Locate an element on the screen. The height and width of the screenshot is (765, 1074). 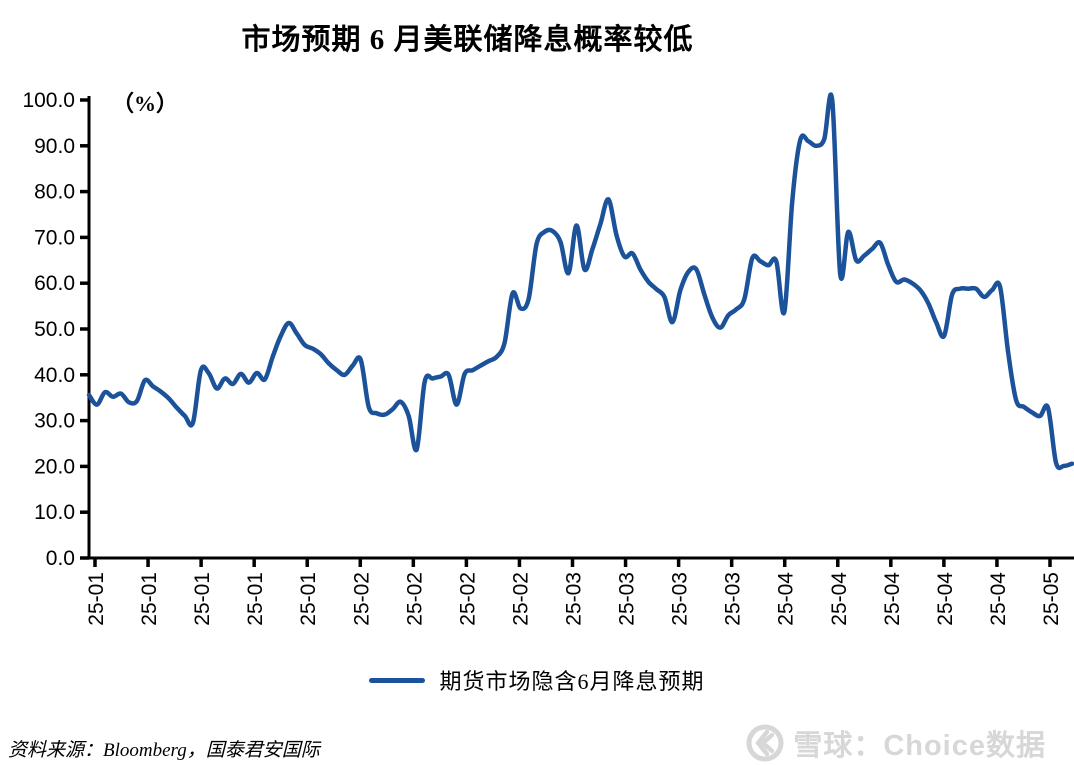
y-axis-unit-label: （%） is located at coordinates (145, 103).